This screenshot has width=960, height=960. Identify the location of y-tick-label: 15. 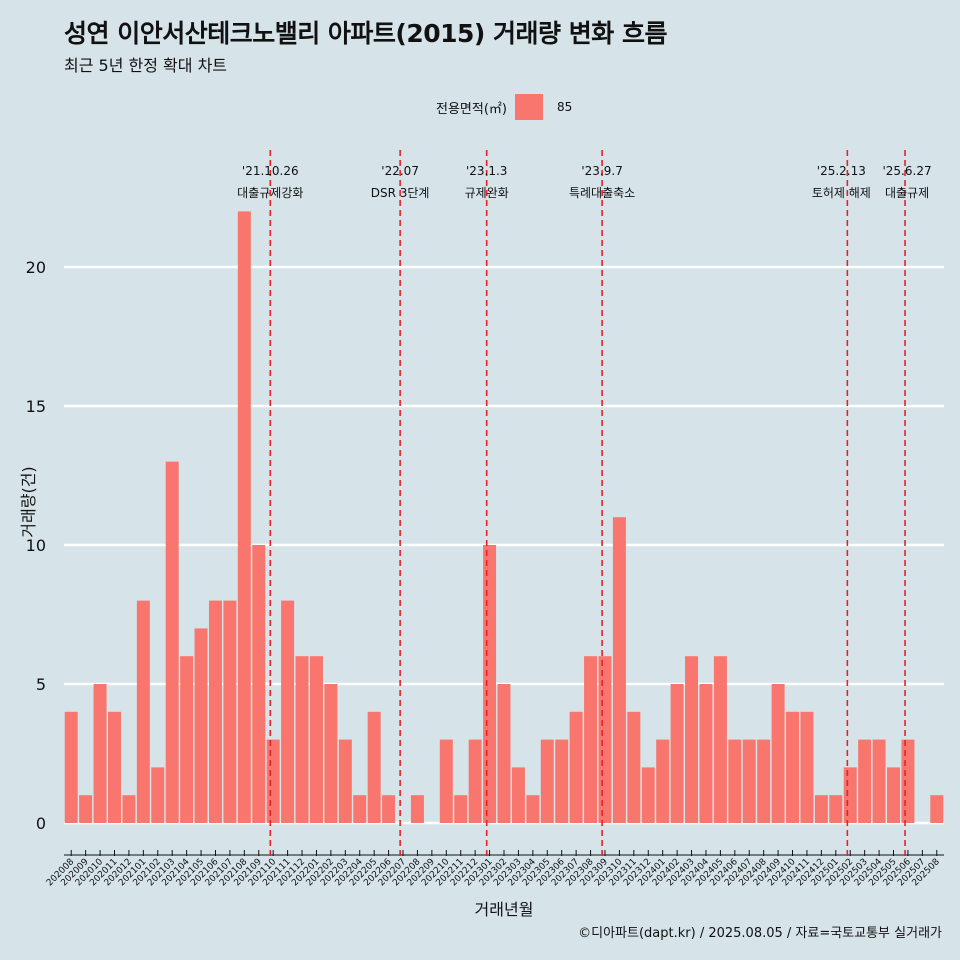
(36, 406).